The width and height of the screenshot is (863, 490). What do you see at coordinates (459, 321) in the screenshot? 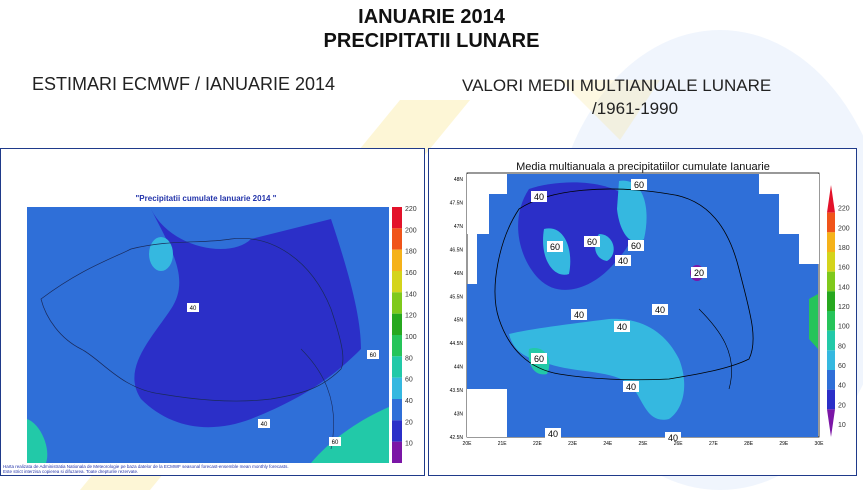
I see `right-map-latitude-tick-label: 45N` at bounding box center [459, 321].